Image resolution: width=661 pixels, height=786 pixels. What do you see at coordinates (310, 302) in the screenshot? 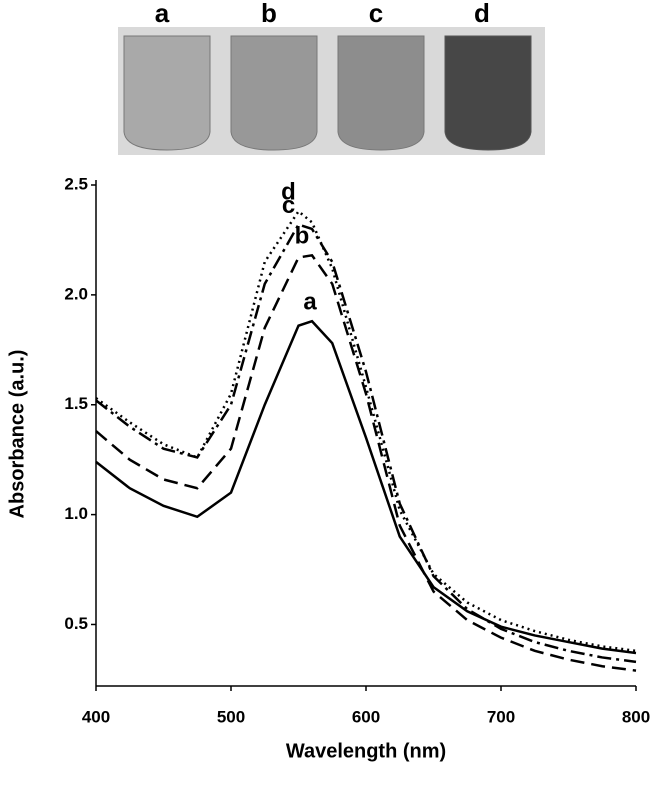
I see `curve-label: a` at bounding box center [310, 302].